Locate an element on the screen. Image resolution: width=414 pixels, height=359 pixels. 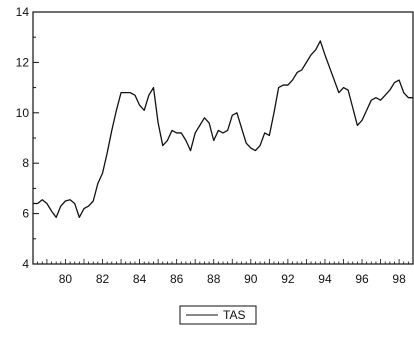
x-axis: 80 82 84 86 88 90 92 94 96 98 is located at coordinates (223, 272).